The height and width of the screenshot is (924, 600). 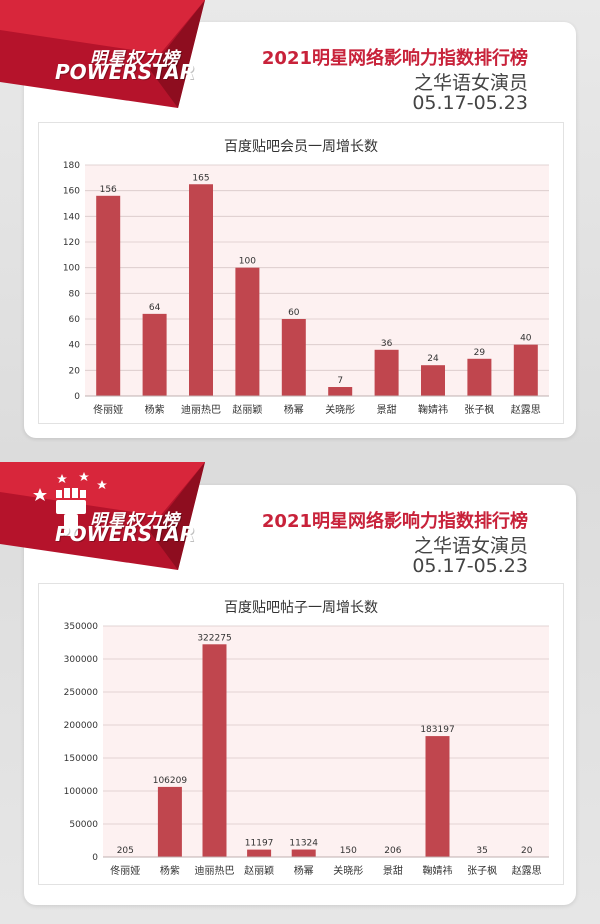 I want to click on data-label: 29, so click(x=480, y=353).